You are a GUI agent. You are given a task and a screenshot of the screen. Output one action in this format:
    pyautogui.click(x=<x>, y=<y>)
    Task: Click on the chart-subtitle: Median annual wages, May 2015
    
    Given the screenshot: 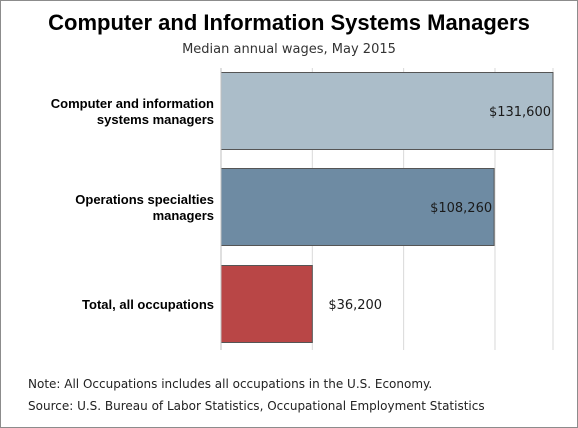 What is the action you would take?
    pyautogui.click(x=289, y=49)
    